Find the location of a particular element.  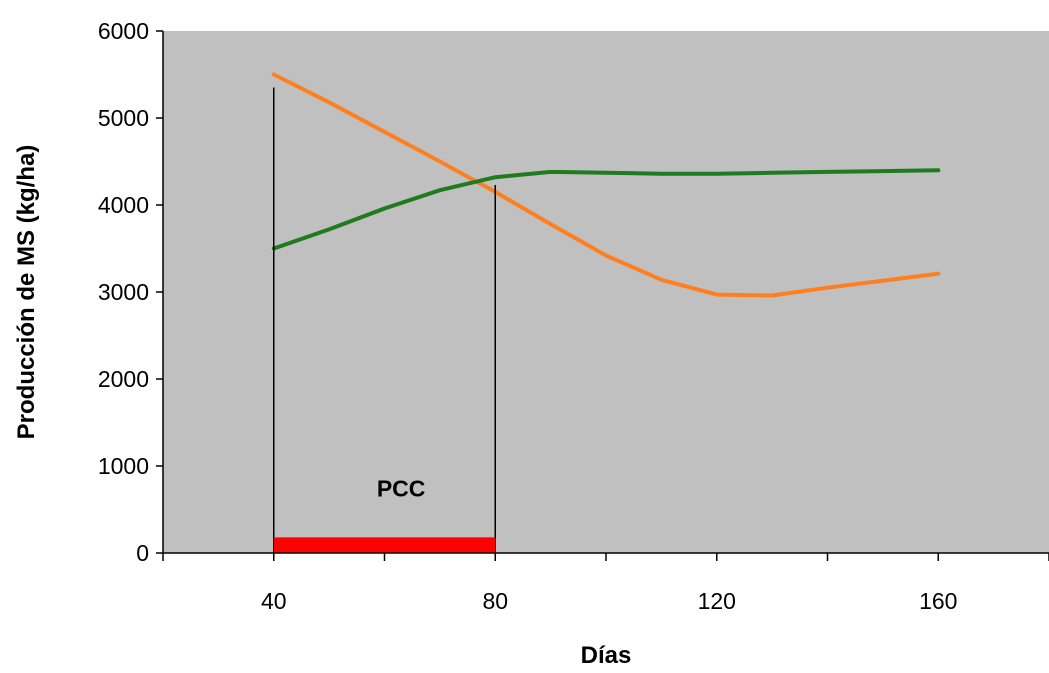

y-tick-label: 5000 is located at coordinates (123, 118).